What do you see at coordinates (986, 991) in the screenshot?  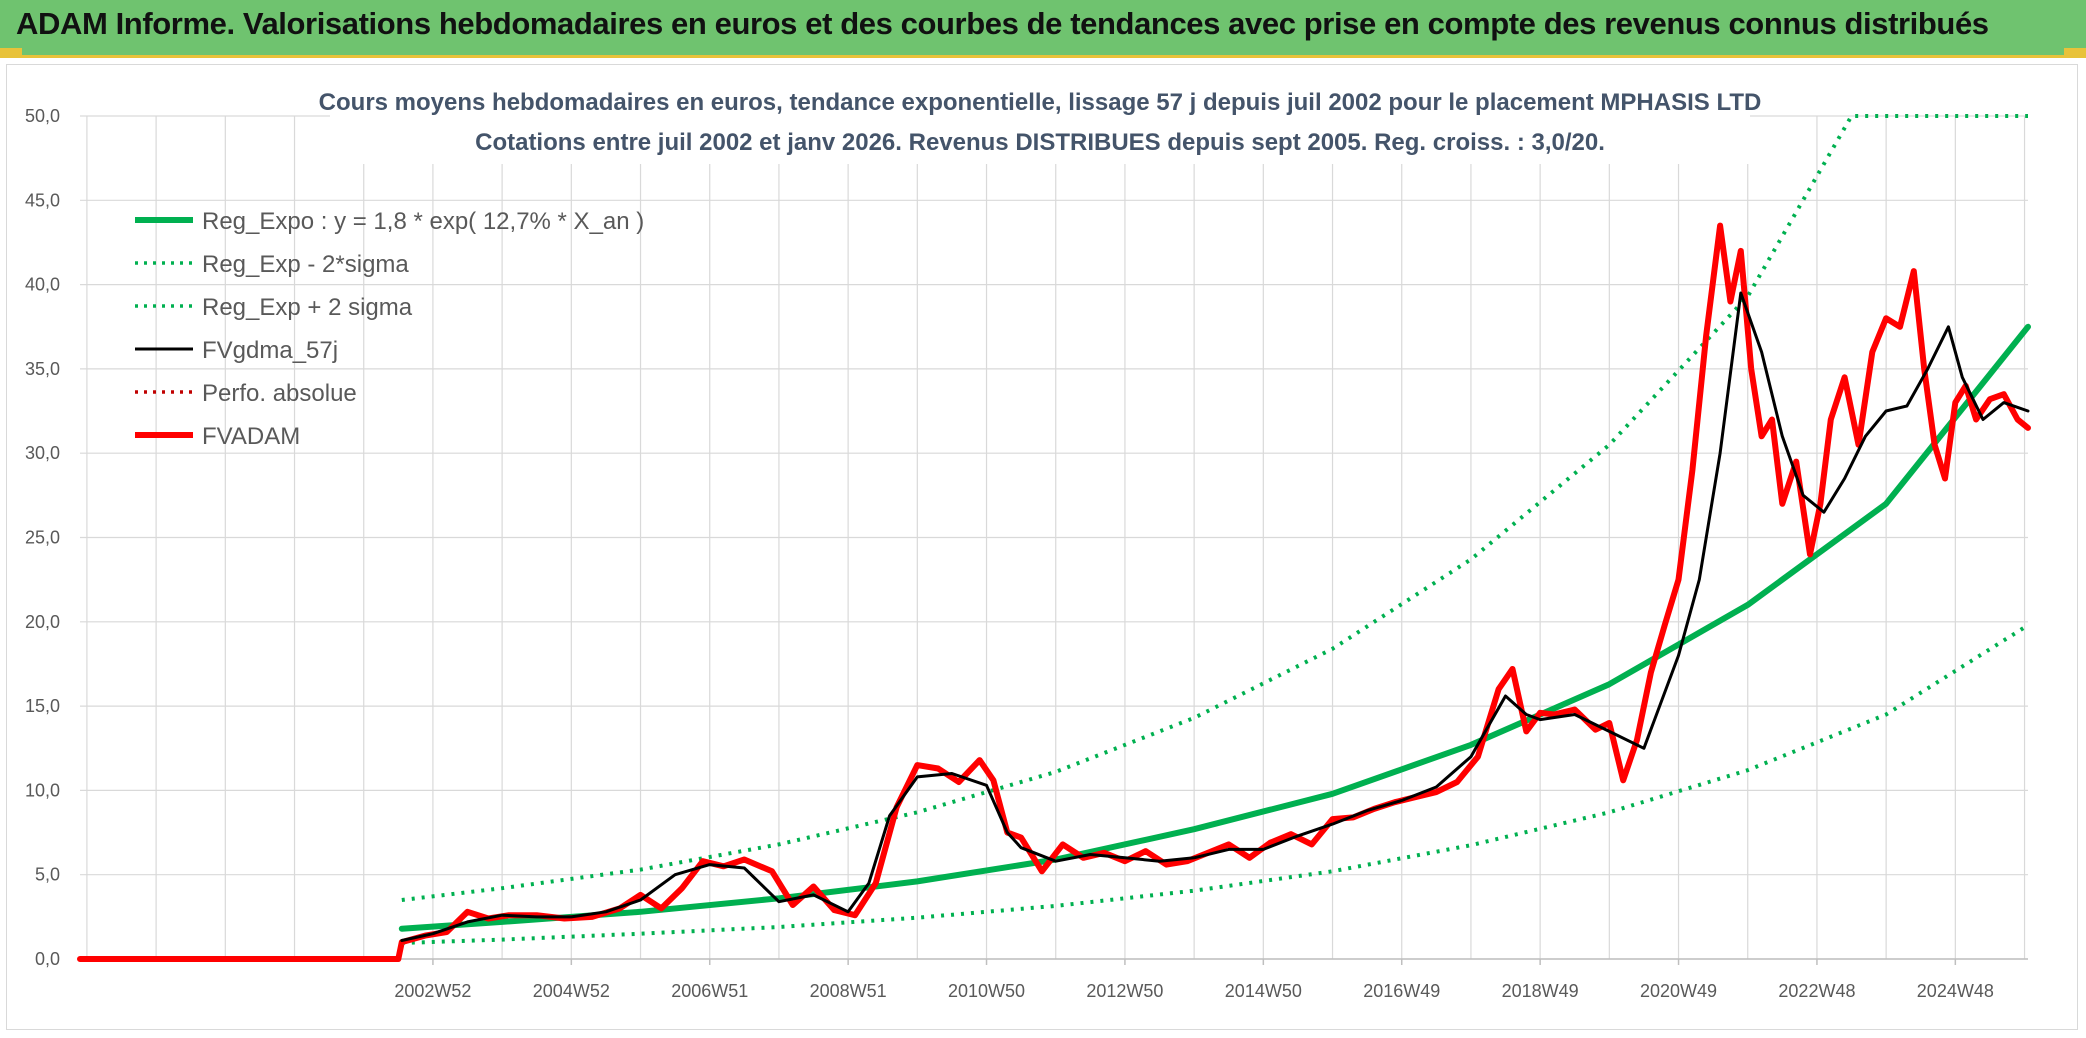 I see `x-tick-label: 2010W50` at bounding box center [986, 991].